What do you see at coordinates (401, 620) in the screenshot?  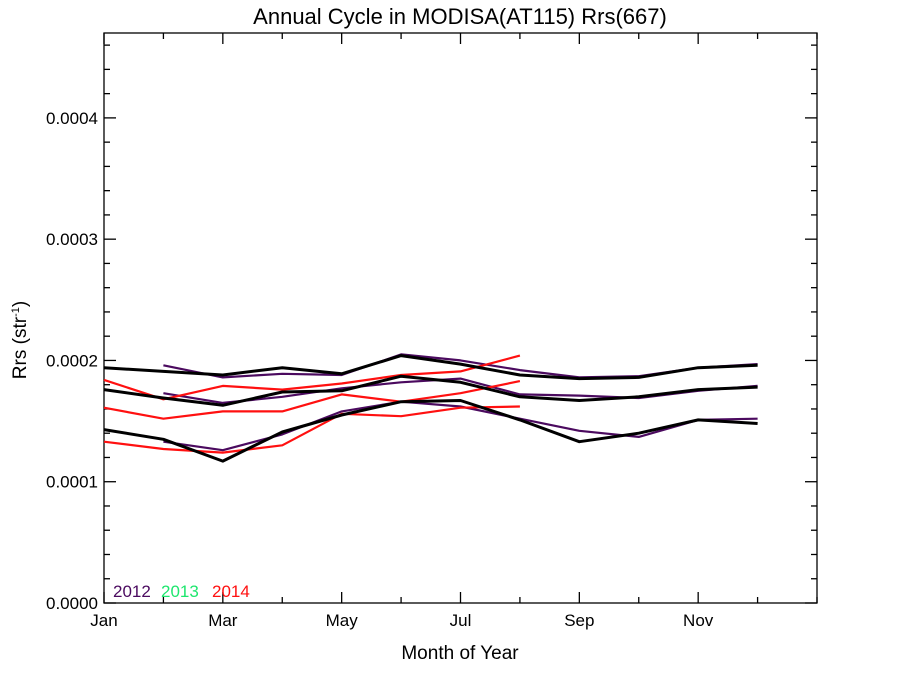 I see `x-tick-labels: Jan Mar May Jul Sep Nov` at bounding box center [401, 620].